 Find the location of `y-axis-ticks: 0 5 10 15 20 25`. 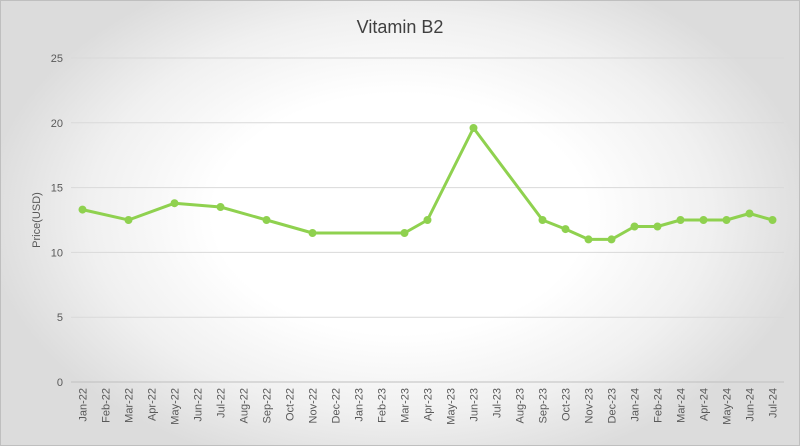

y-axis-ticks: 0 5 10 15 20 25 is located at coordinates (57, 221).